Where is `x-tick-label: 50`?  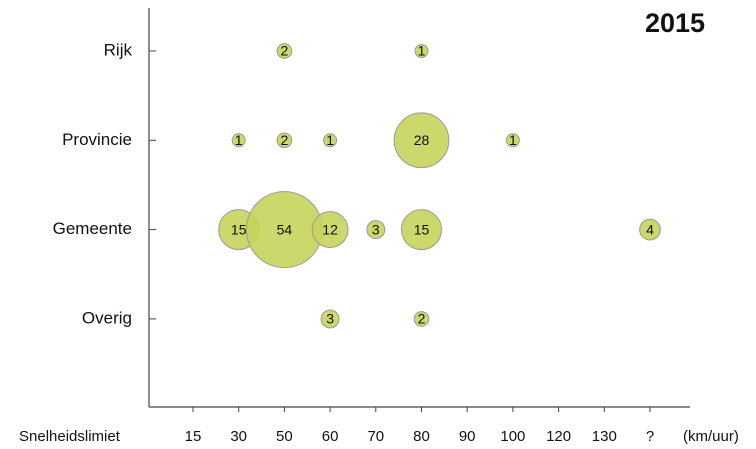
x-tick-label: 50 is located at coordinates (284, 436).